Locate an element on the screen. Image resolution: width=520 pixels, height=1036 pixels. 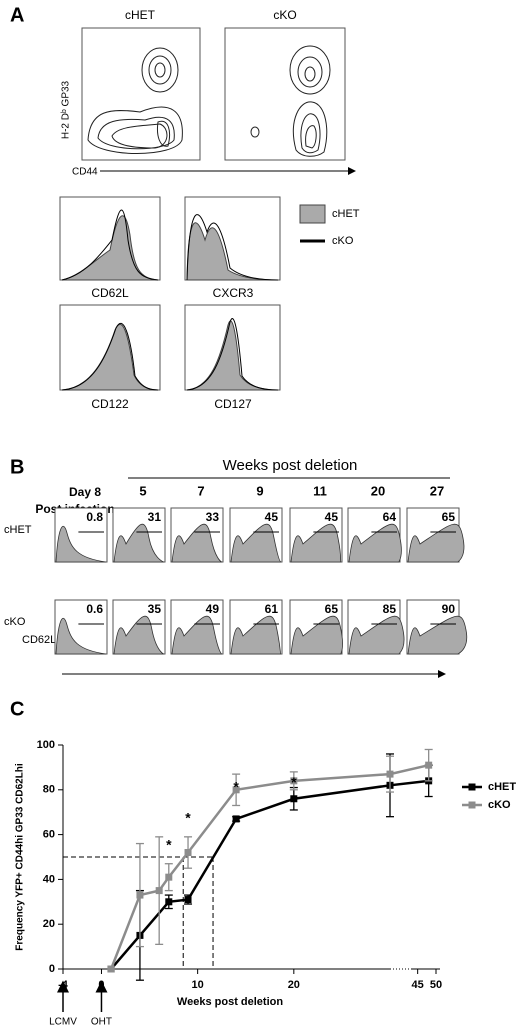
week-header: 5 is located at coordinates (142, 490).